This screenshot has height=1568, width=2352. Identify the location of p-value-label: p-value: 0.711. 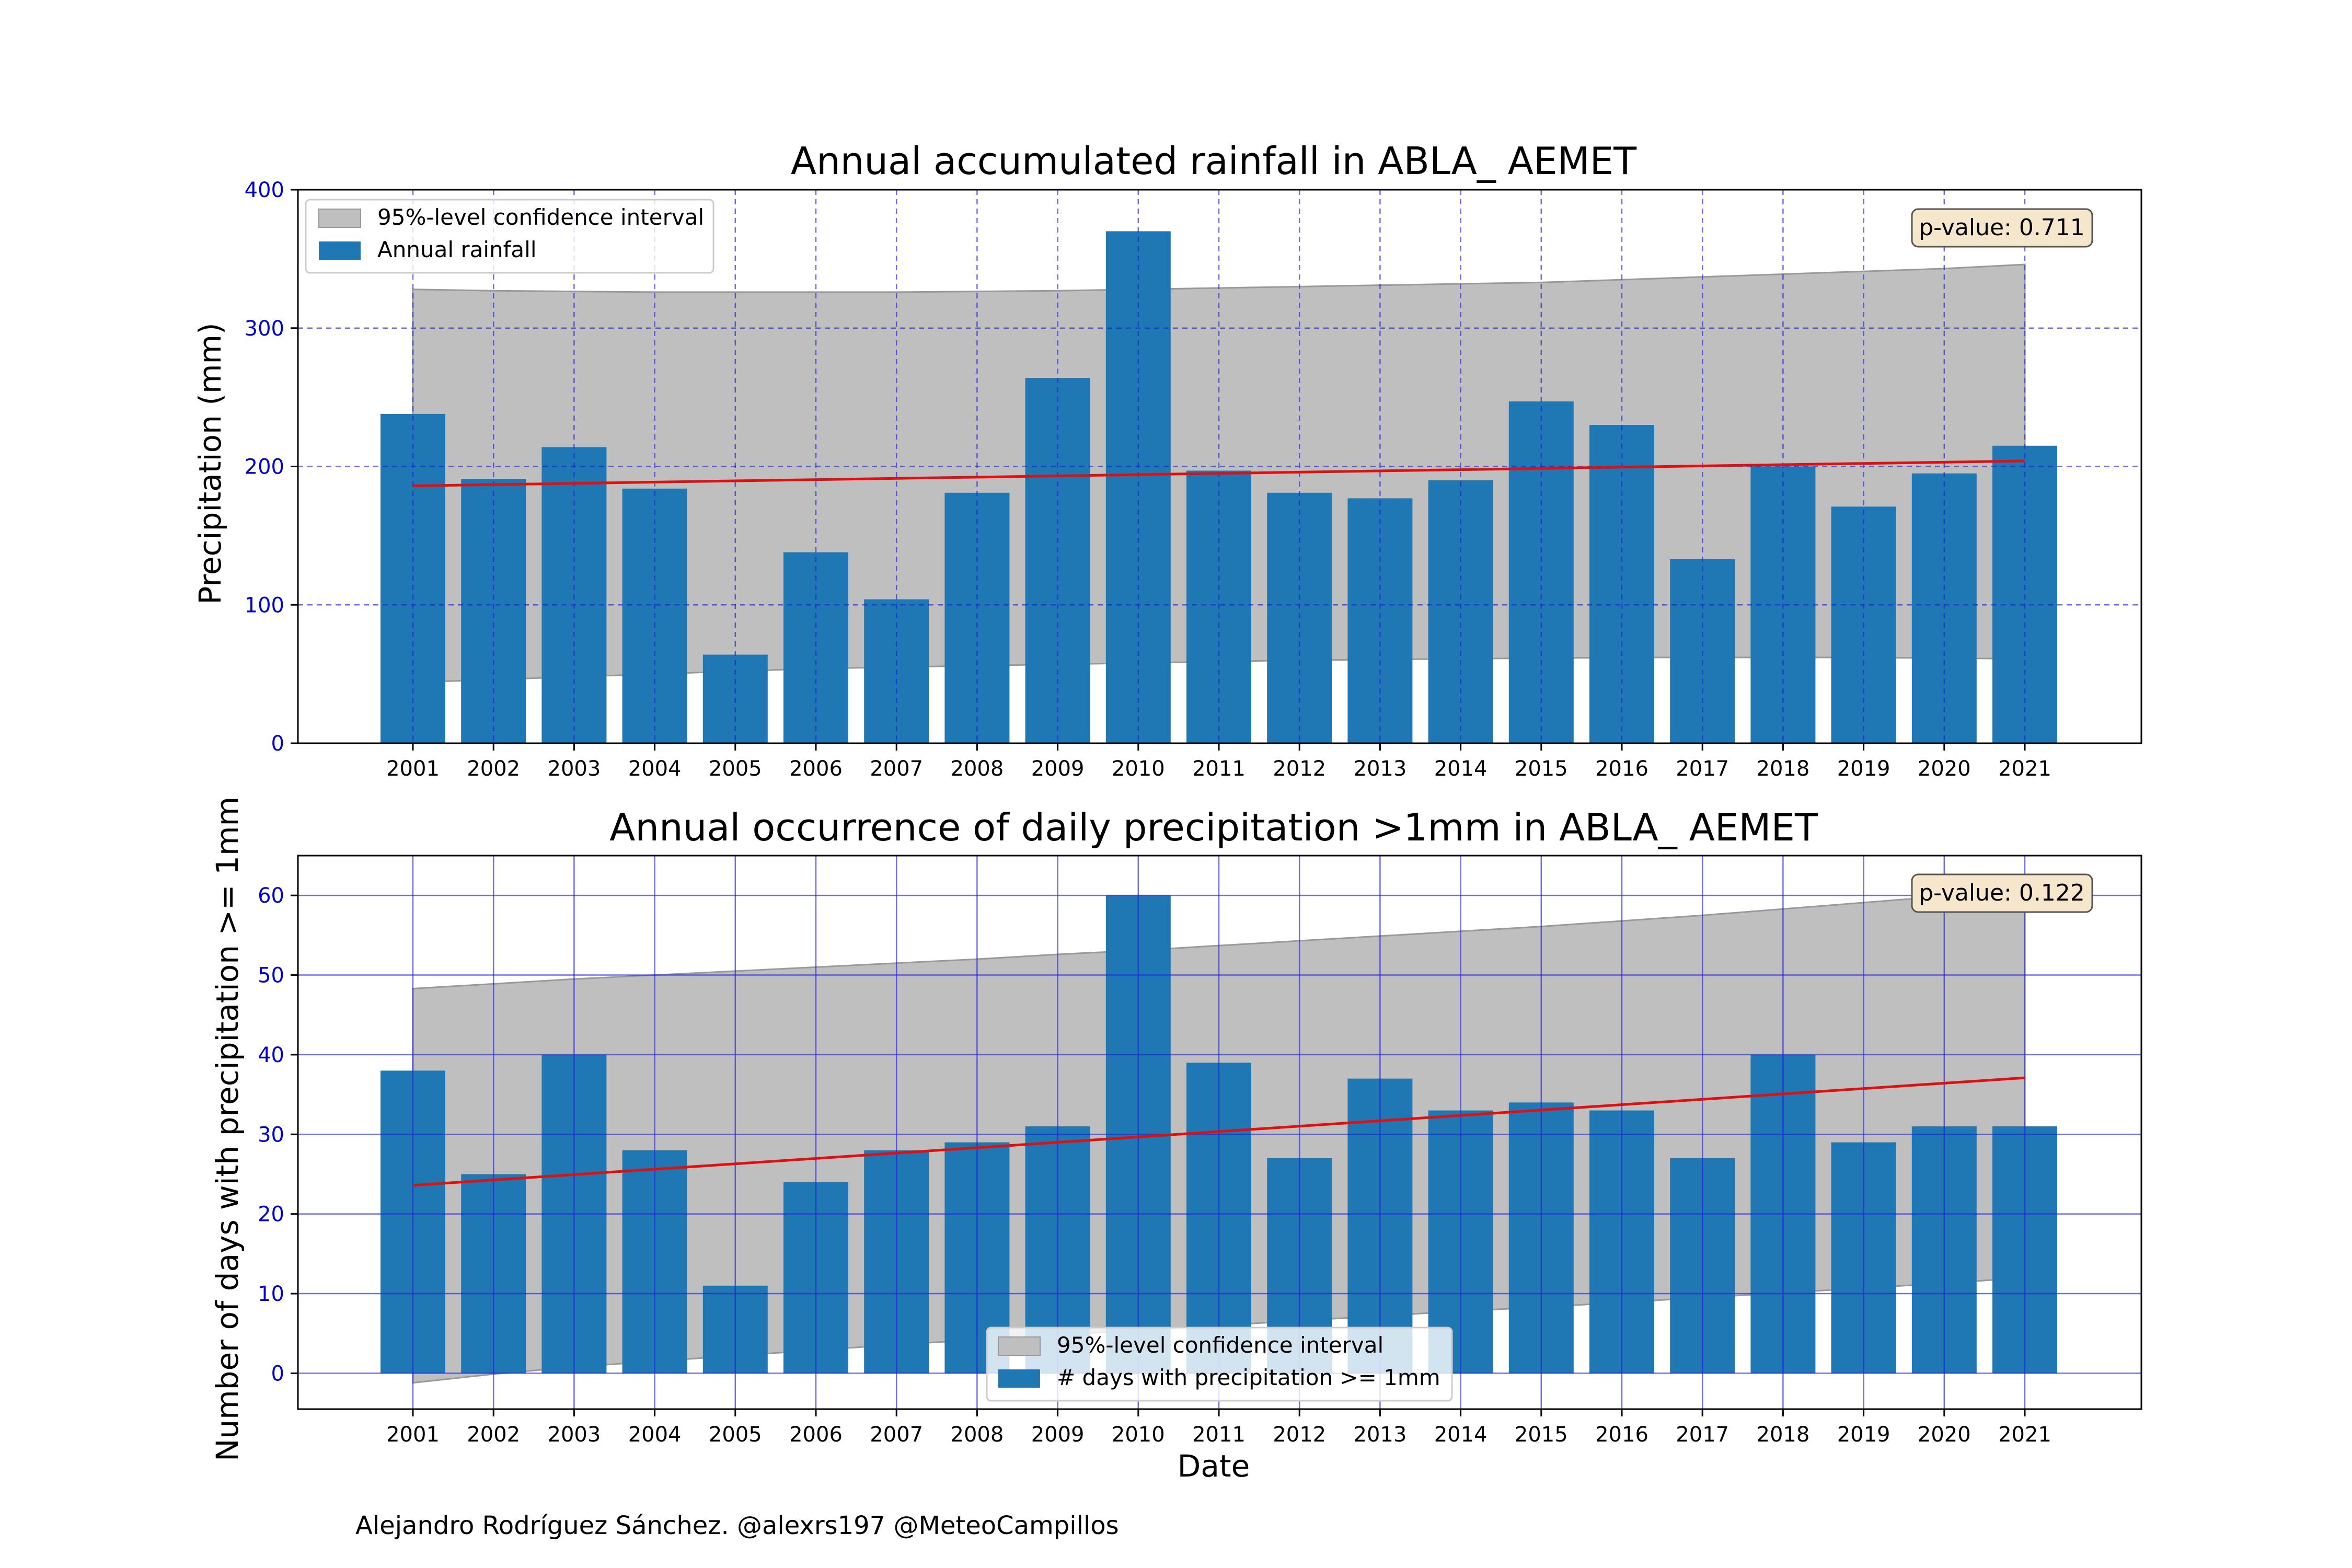
(2002, 227).